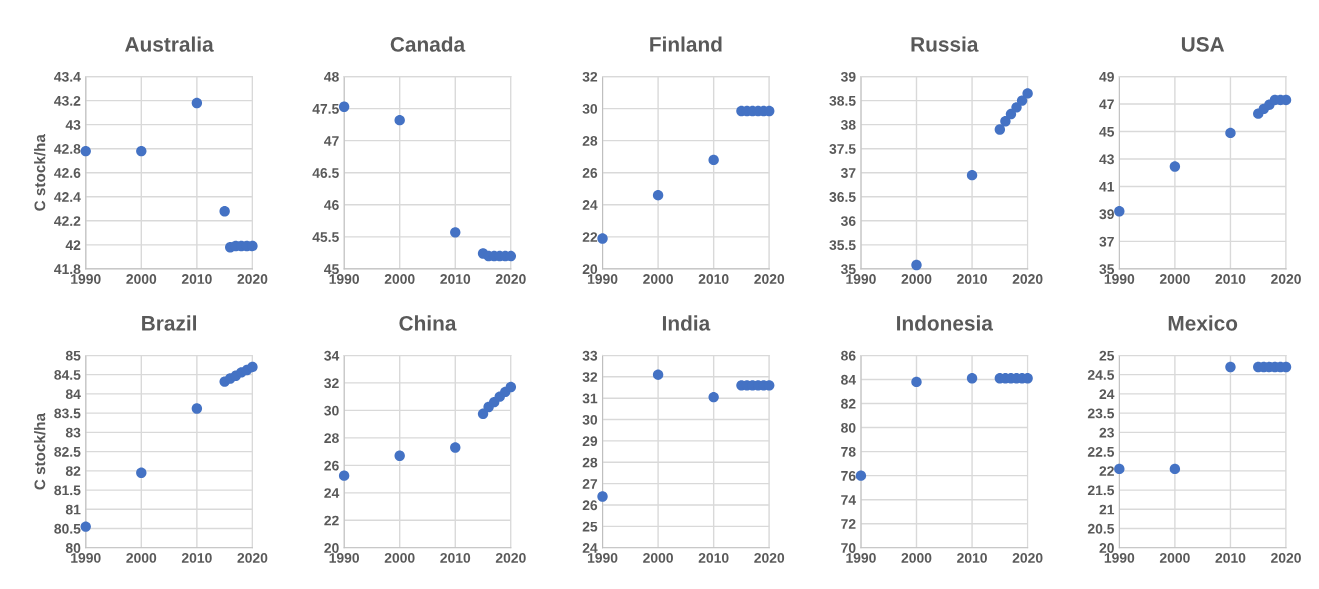  What do you see at coordinates (73, 509) in the screenshot?
I see `y-tick-label: 81` at bounding box center [73, 509].